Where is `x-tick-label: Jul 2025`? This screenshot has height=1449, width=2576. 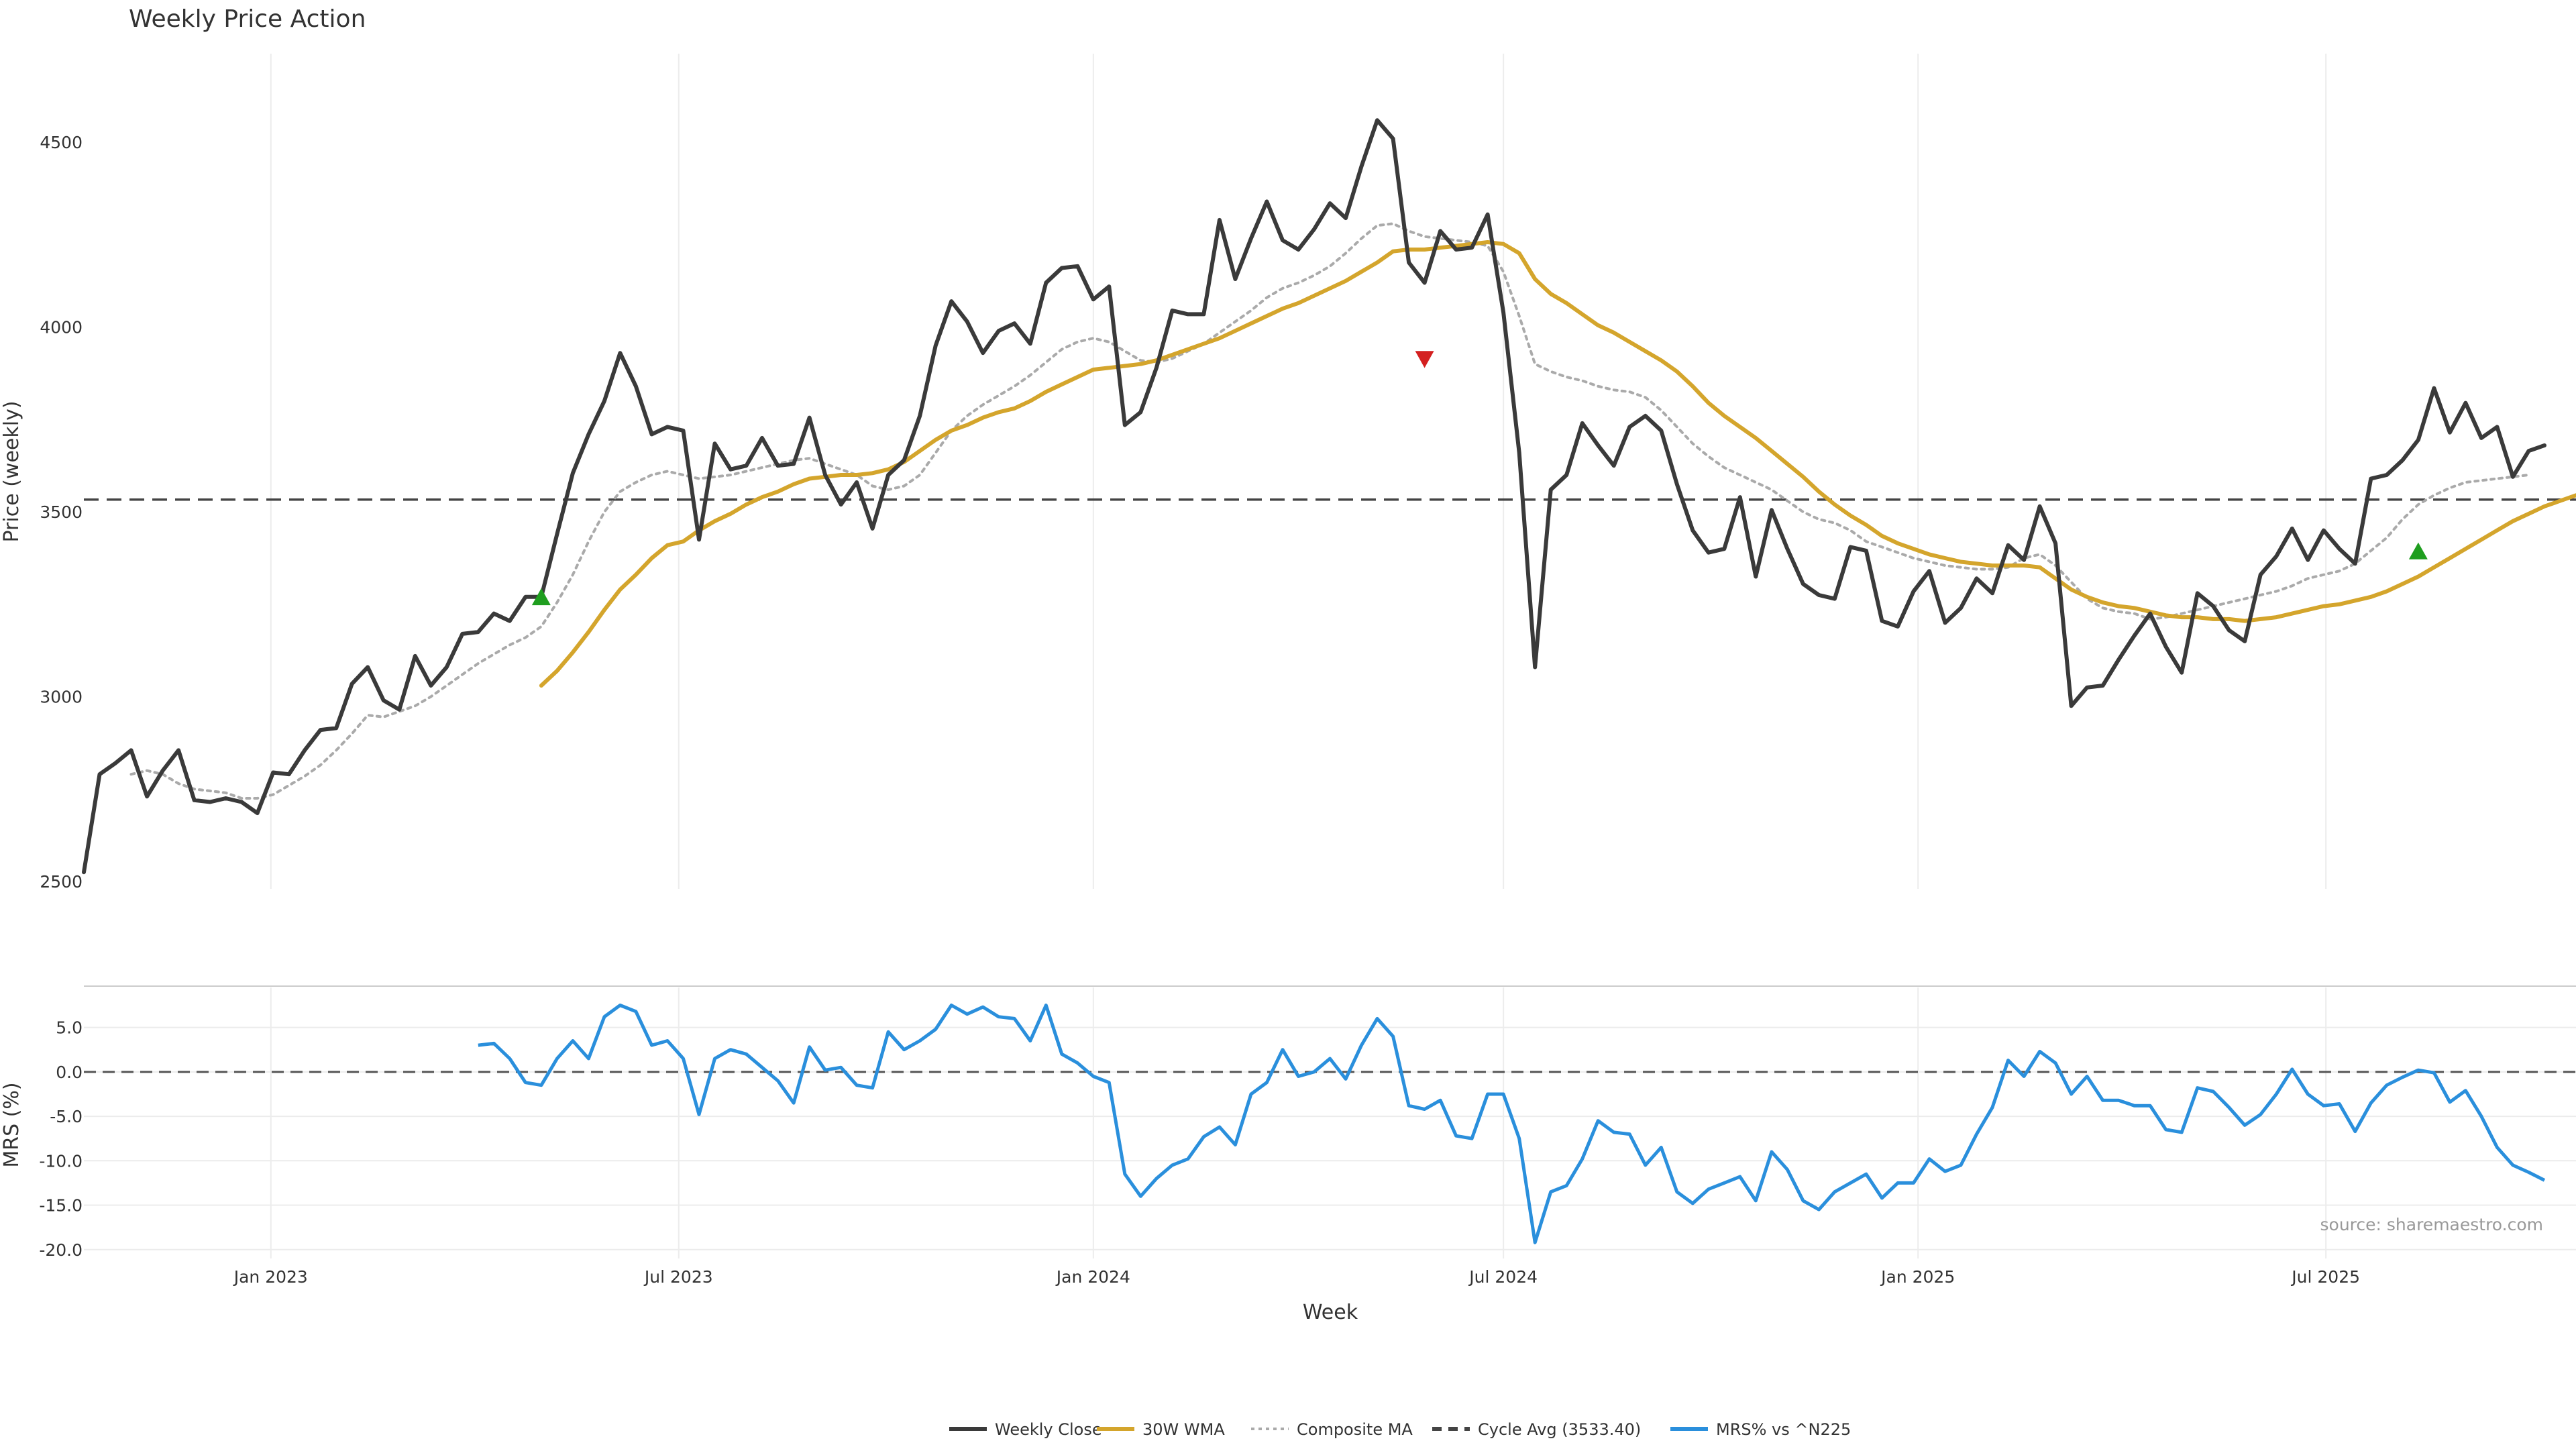 x-tick-label: Jul 2025 is located at coordinates (2325, 1277).